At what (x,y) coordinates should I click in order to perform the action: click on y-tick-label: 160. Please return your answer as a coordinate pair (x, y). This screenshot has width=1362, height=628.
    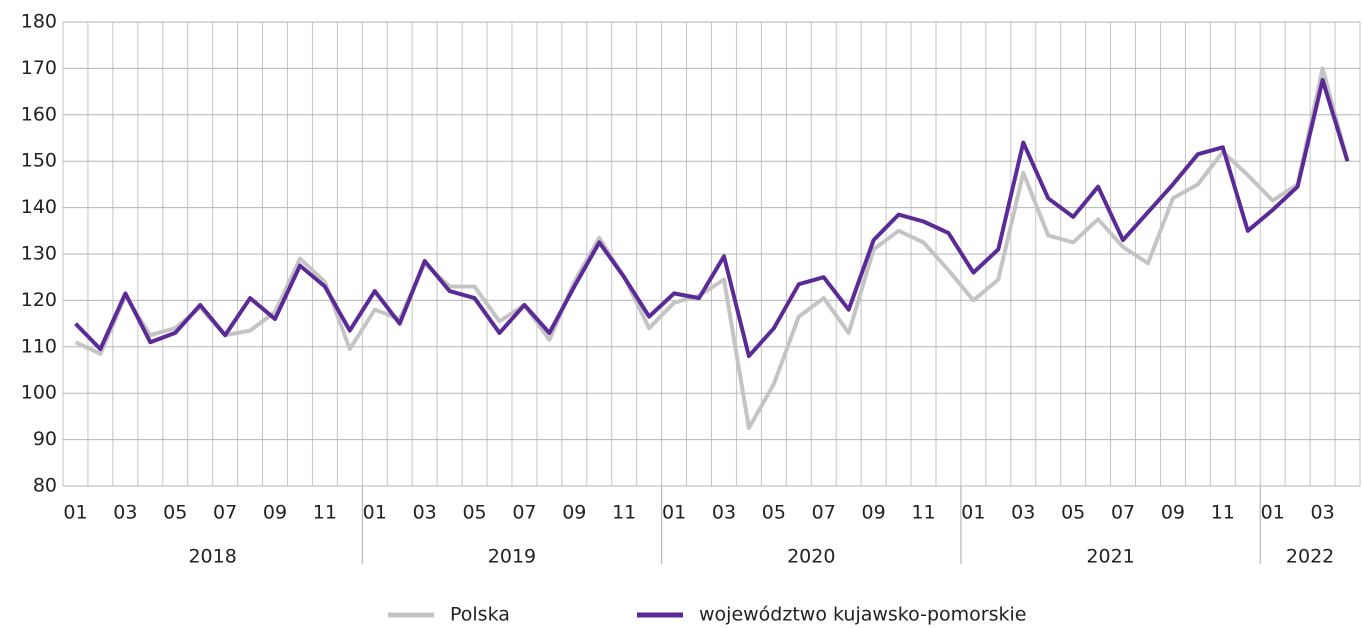
    Looking at the image, I should click on (39, 114).